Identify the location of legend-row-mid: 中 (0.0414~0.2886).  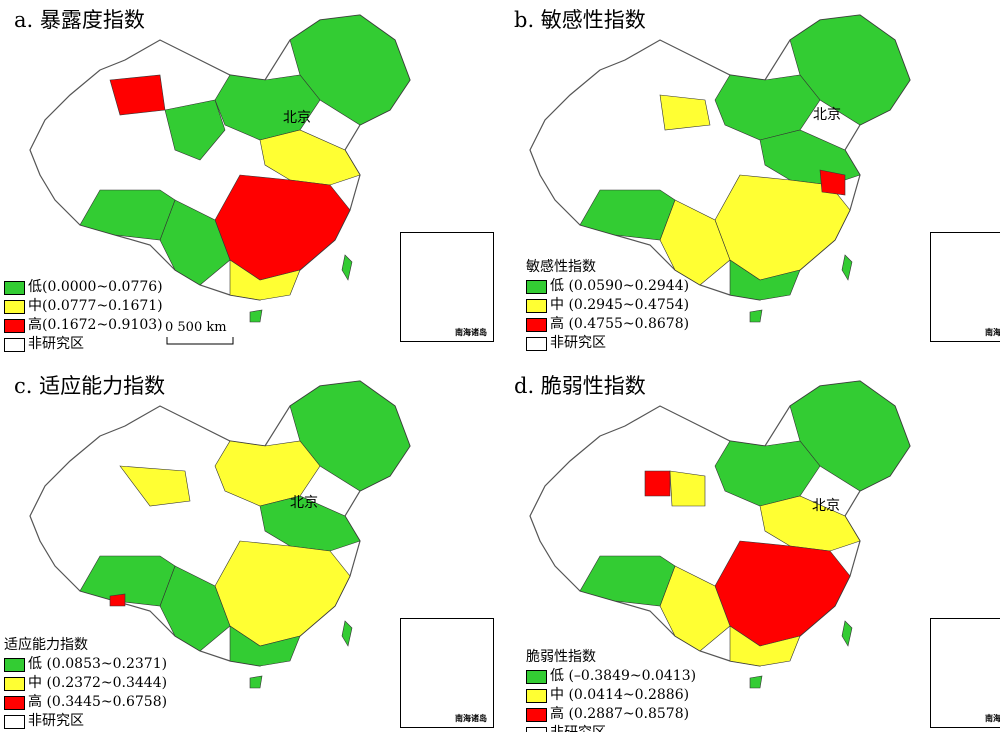
(611, 695).